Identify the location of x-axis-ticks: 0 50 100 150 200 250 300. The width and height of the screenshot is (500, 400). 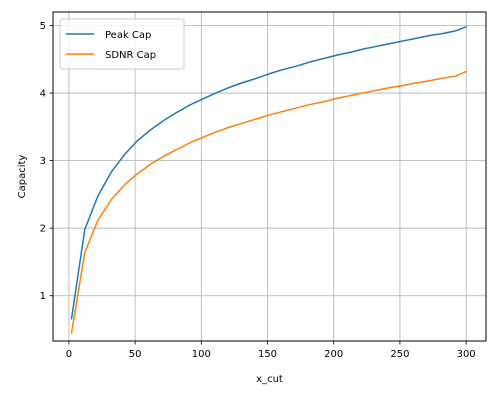
(271, 350).